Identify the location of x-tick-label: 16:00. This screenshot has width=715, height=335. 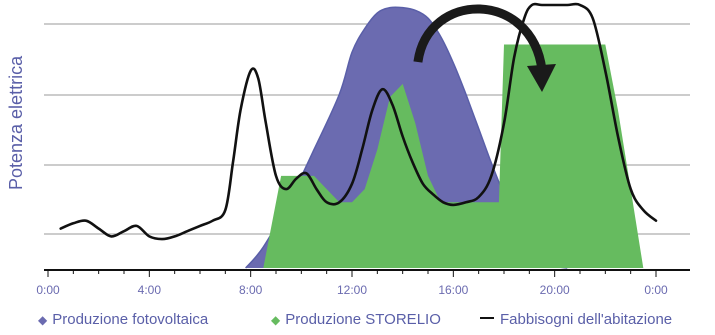
(453, 290).